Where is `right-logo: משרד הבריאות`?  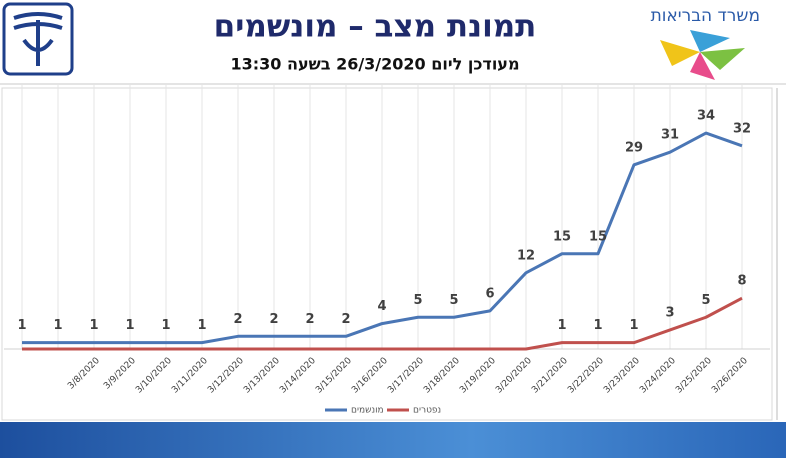
right-logo: משרד הבריאות is located at coordinates (705, 43).